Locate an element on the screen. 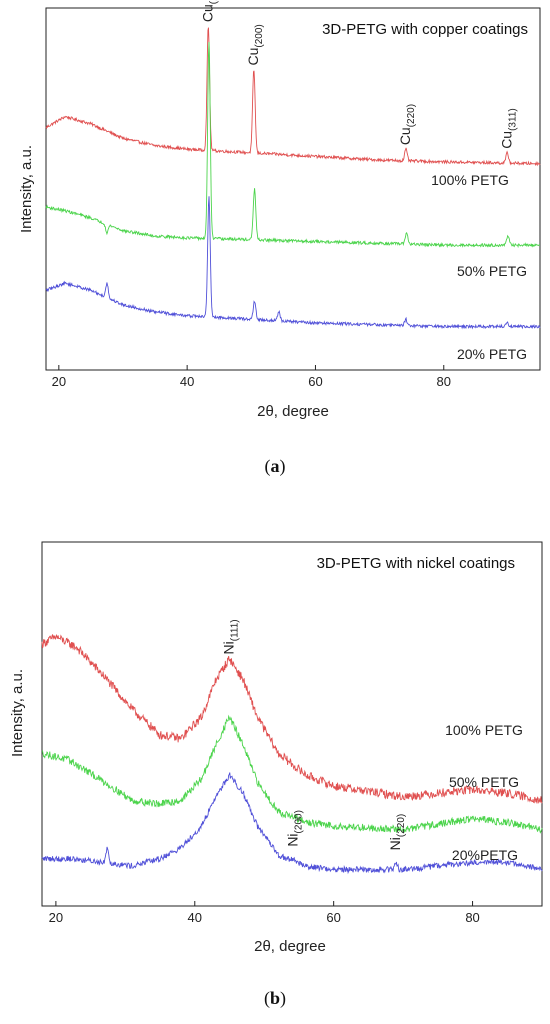  caption-b-letter: b is located at coordinates (274, 998).